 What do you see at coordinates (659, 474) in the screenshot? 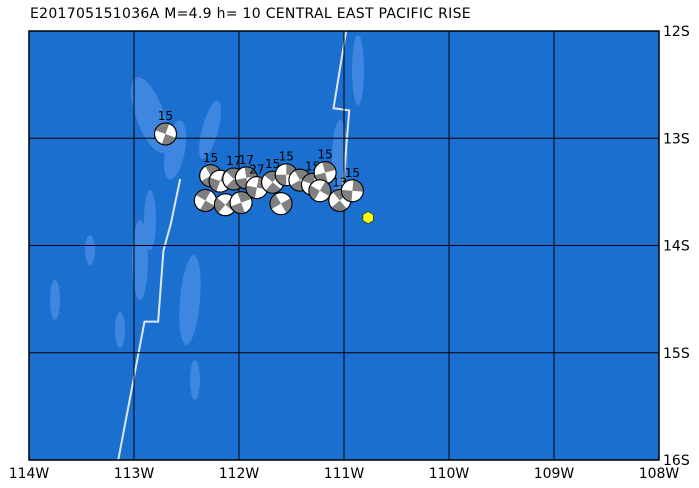
I see `lon-tick-label: 108W` at bounding box center [659, 474].